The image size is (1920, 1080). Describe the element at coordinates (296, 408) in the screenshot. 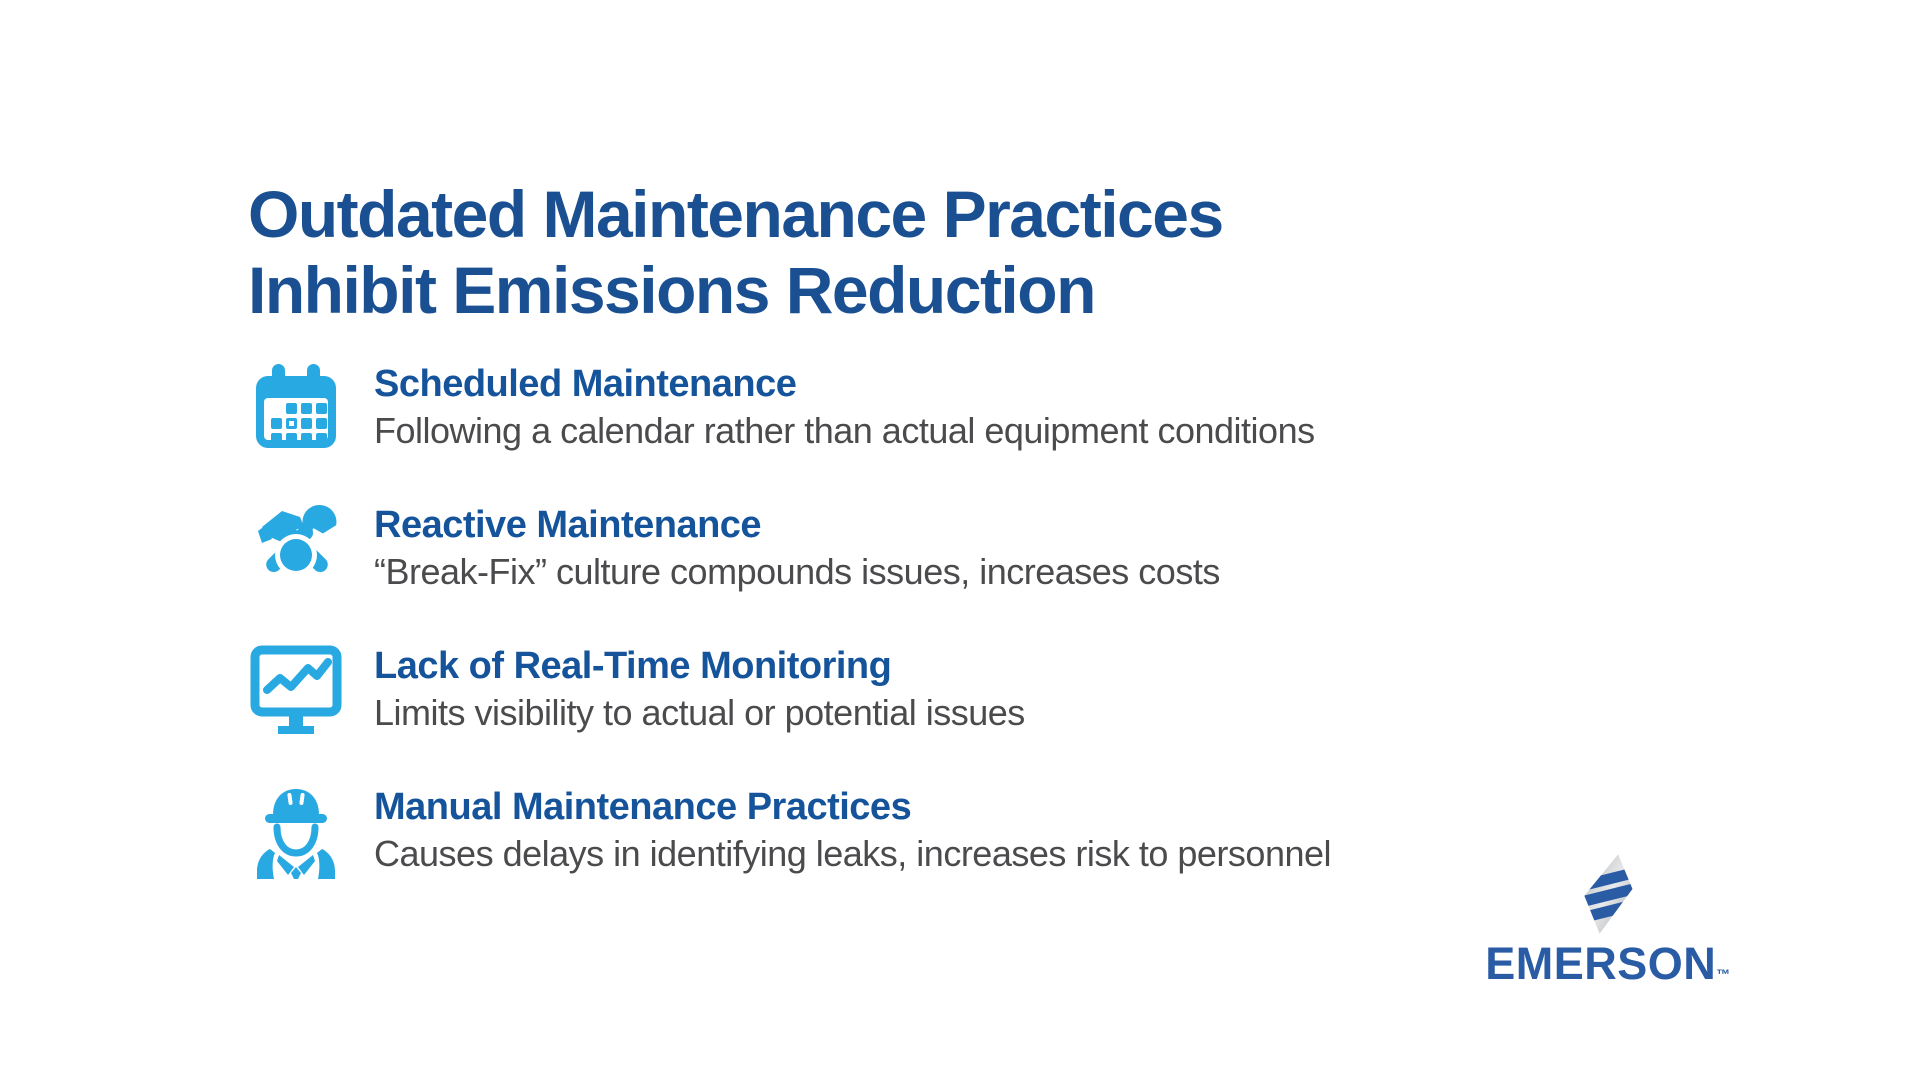

I see `calendar-icon` at that location.